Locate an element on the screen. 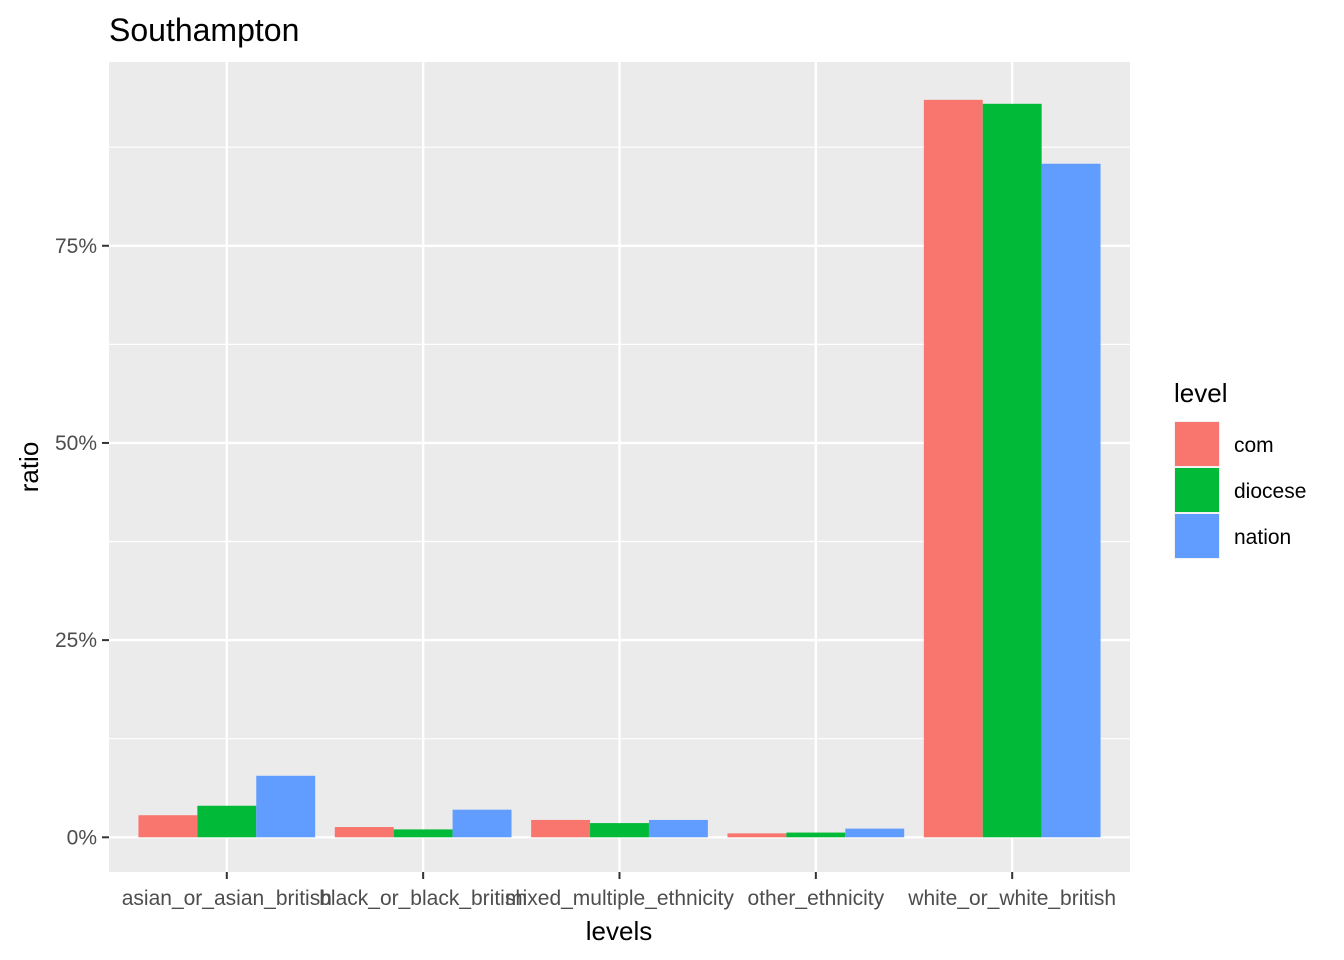 This screenshot has width=1344, height=960. bar-nation-black_or_black_british is located at coordinates (482, 823).